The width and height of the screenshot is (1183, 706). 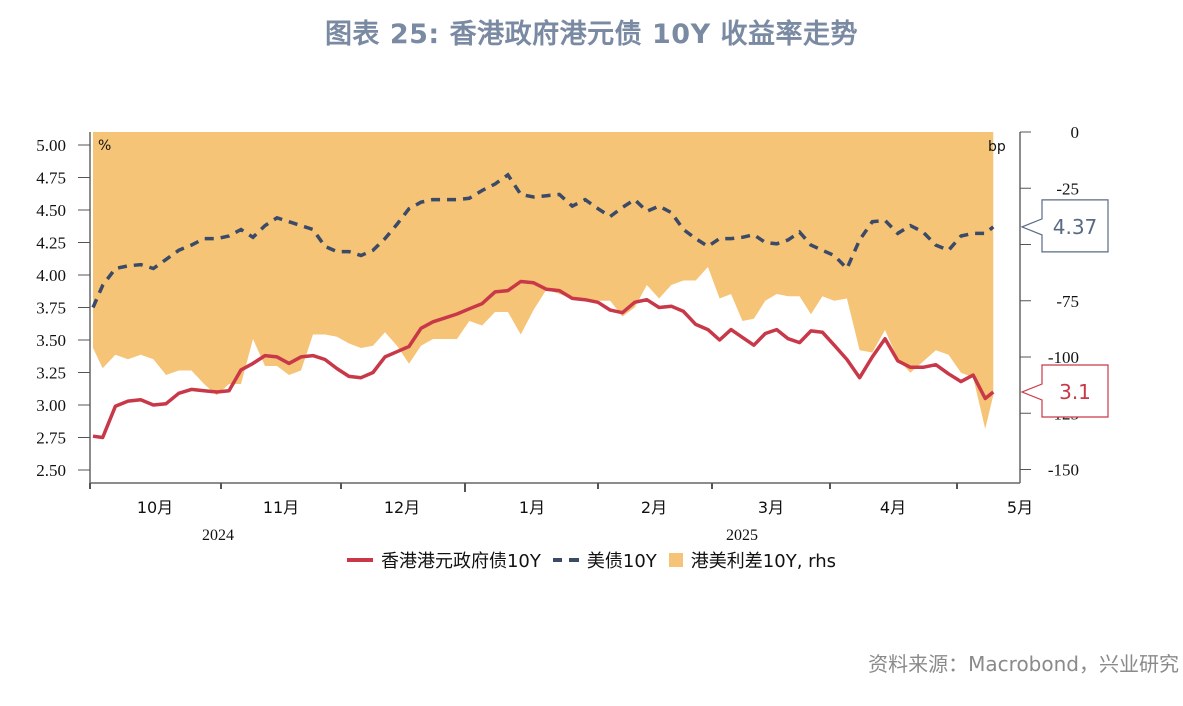 What do you see at coordinates (51, 308) in the screenshot?
I see `left-tick-label: 3.75` at bounding box center [51, 308].